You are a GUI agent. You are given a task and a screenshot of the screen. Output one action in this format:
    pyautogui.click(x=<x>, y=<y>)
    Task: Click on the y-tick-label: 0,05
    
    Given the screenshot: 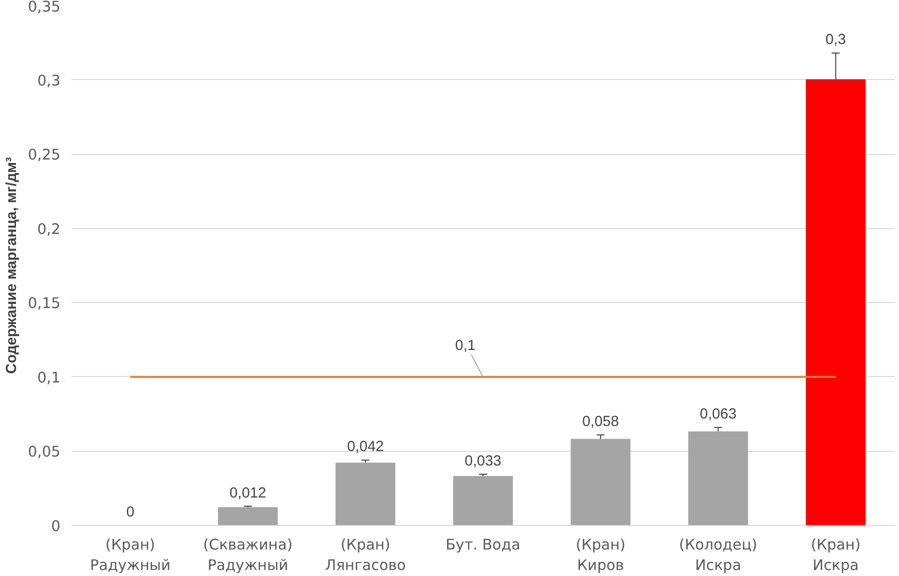 What is the action you would take?
    pyautogui.click(x=44, y=452)
    